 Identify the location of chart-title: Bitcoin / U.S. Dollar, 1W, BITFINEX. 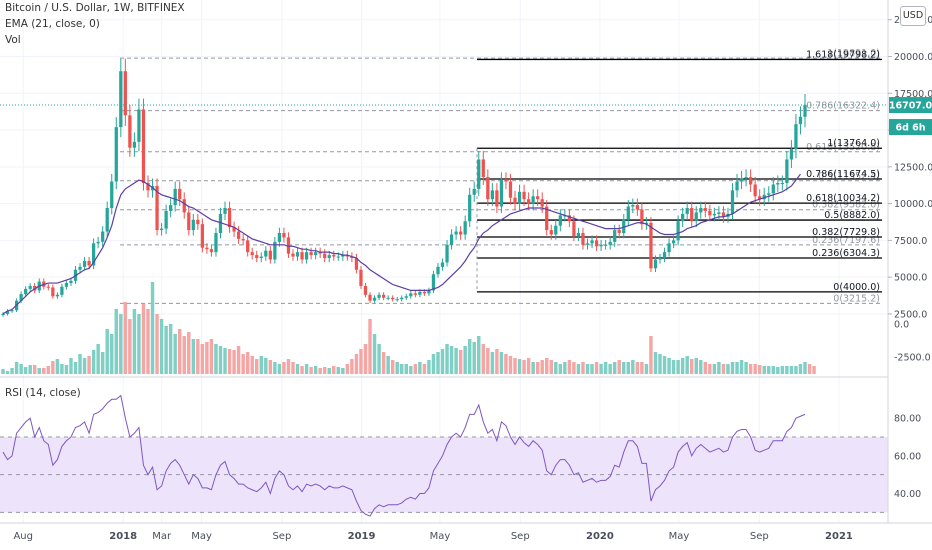
(95, 8).